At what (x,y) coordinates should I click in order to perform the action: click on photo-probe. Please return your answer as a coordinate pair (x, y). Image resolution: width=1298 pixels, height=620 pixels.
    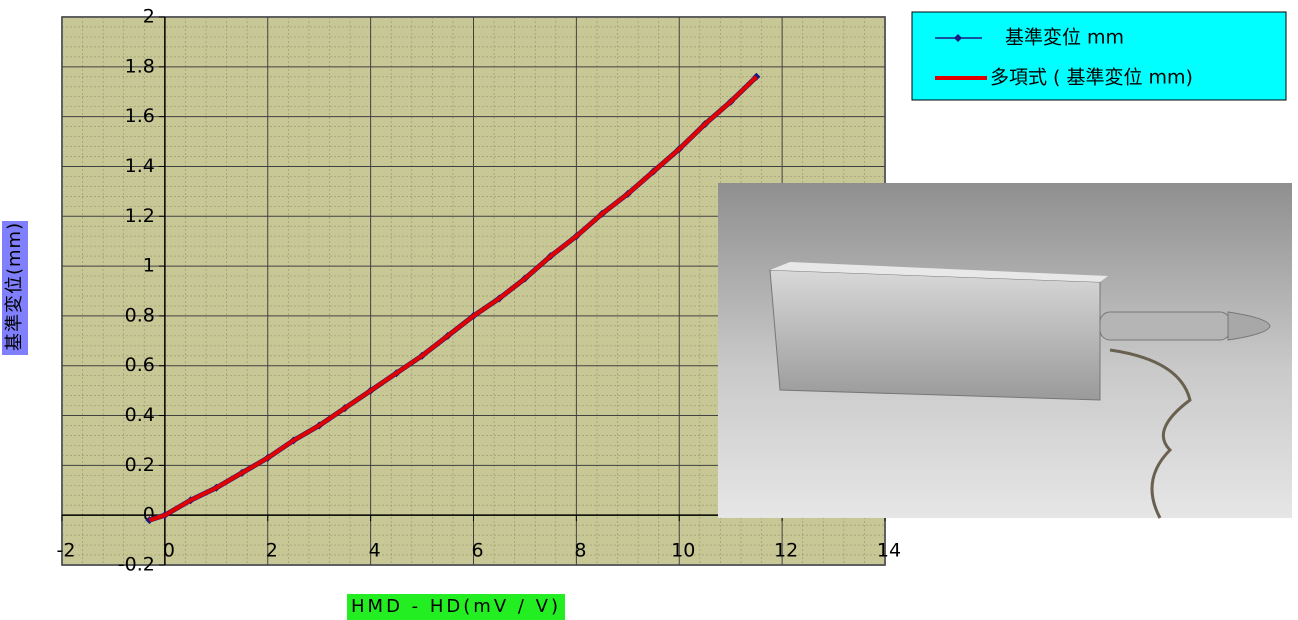
    Looking at the image, I should click on (1165, 326).